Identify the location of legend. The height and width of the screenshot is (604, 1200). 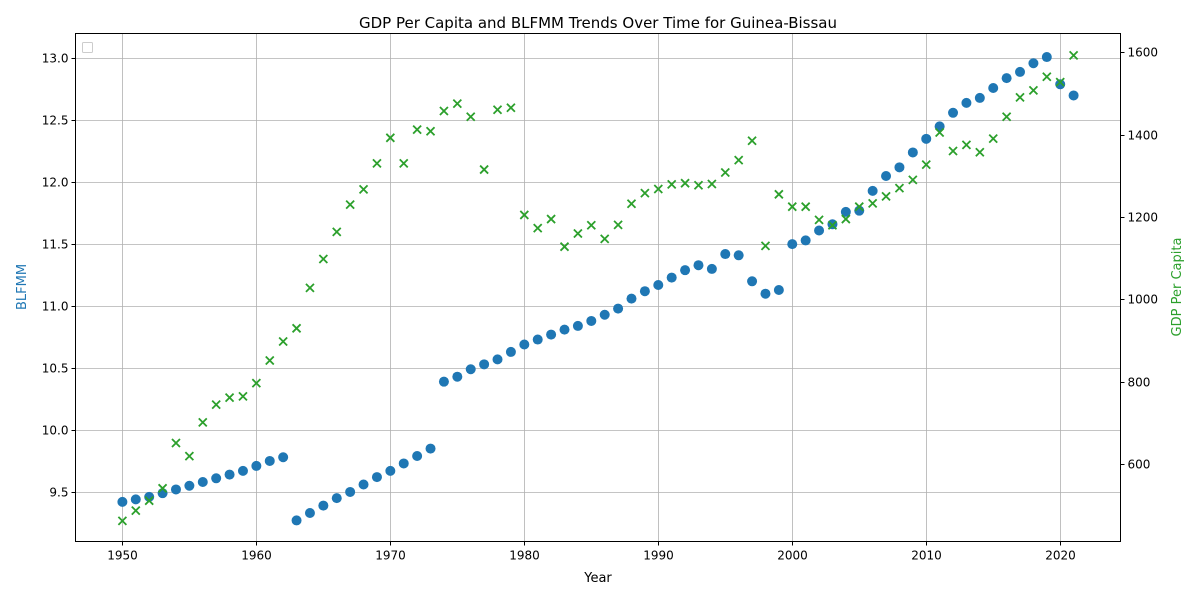
(87, 47).